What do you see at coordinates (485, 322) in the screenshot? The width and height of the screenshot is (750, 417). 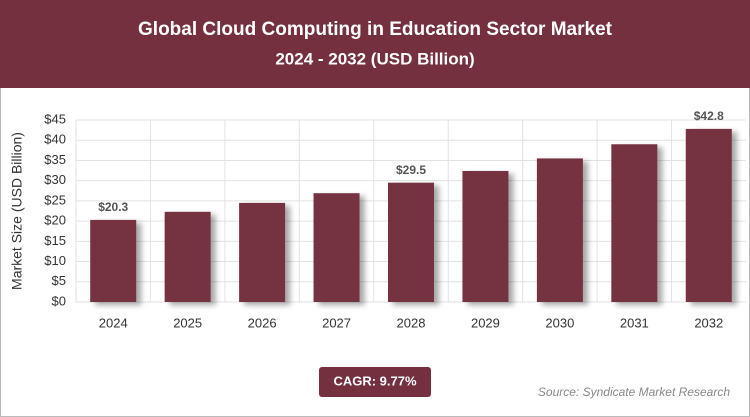 I see `x-tick-label: 2029` at bounding box center [485, 322].